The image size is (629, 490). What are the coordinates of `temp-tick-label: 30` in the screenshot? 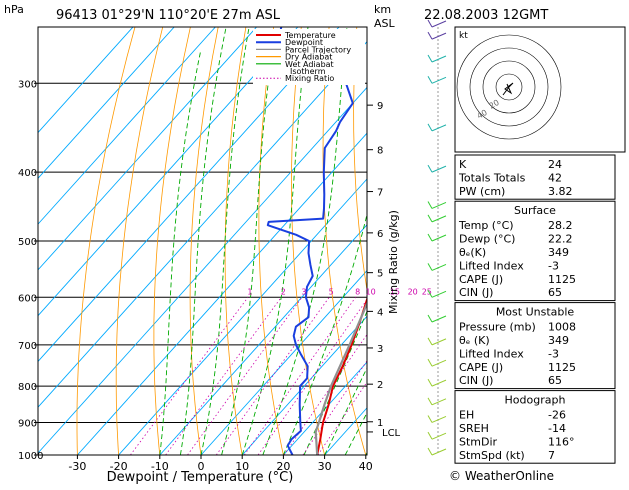 It's located at (325, 466).